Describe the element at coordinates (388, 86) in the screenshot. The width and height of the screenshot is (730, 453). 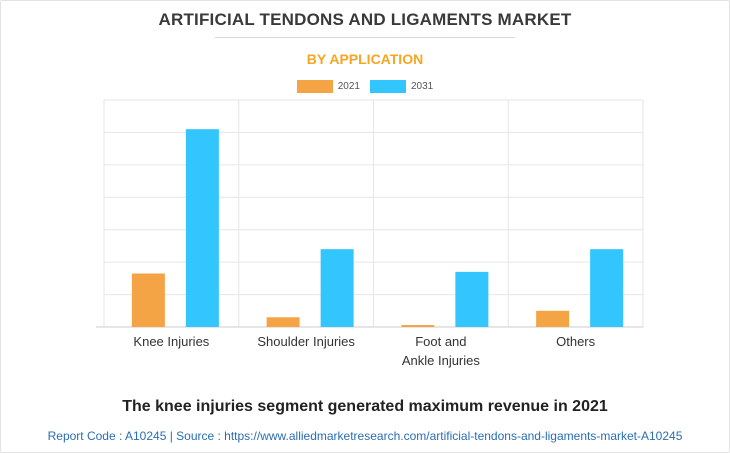
I see `legend-swatch-2031` at that location.